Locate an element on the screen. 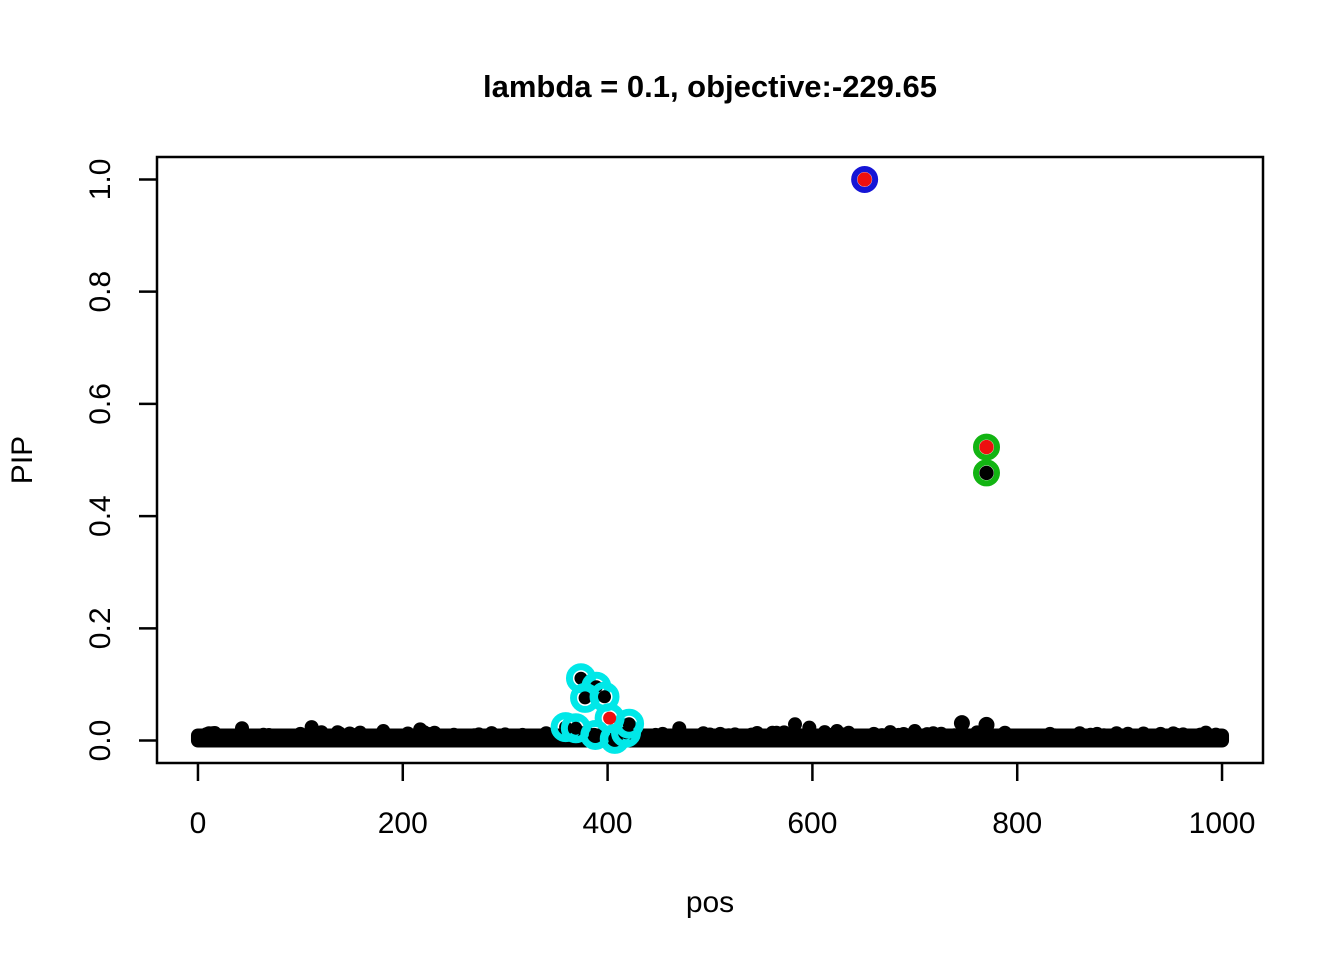 This screenshot has width=1344, height=960. y-tick-label: 0.2 is located at coordinates (100, 628).